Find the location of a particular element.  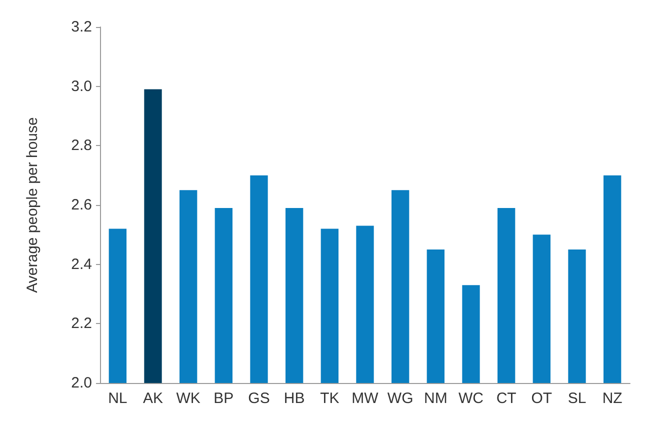

x-tick-label: WK is located at coordinates (188, 398).